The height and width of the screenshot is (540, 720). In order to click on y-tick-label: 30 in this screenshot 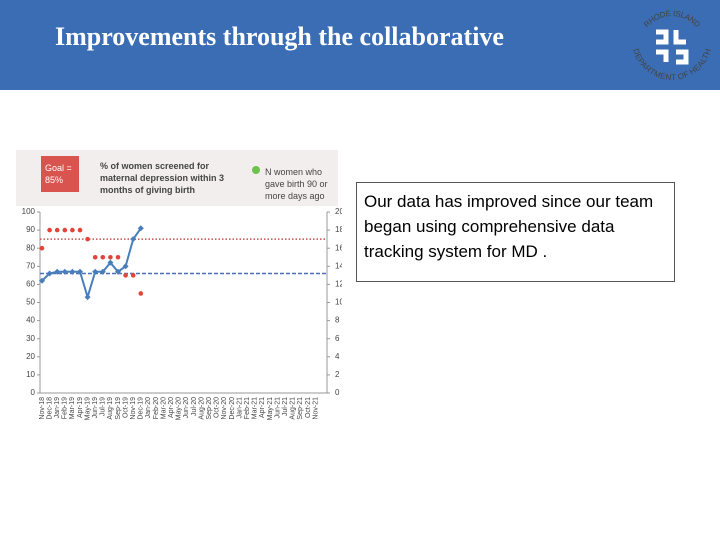, I will do `click(30, 338)`.